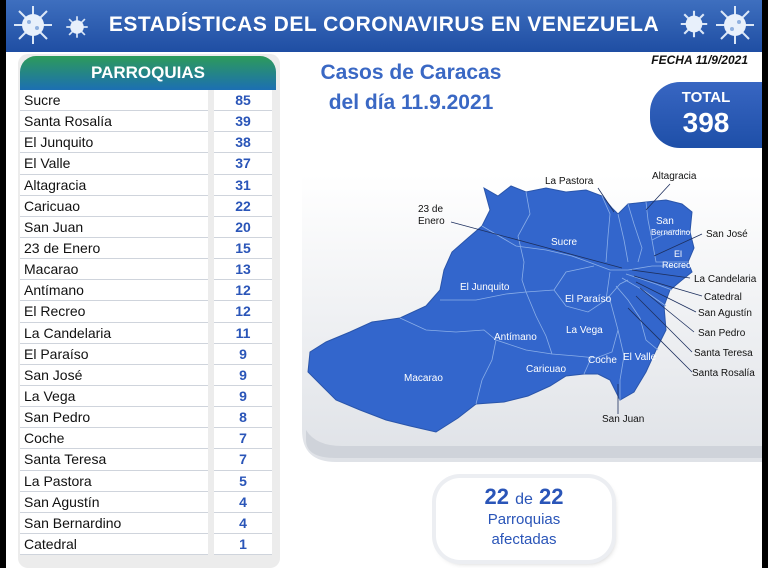 This screenshot has height=568, width=768. Describe the element at coordinates (148, 460) in the screenshot. I see `table-row: Santa Teresa 7` at that location.